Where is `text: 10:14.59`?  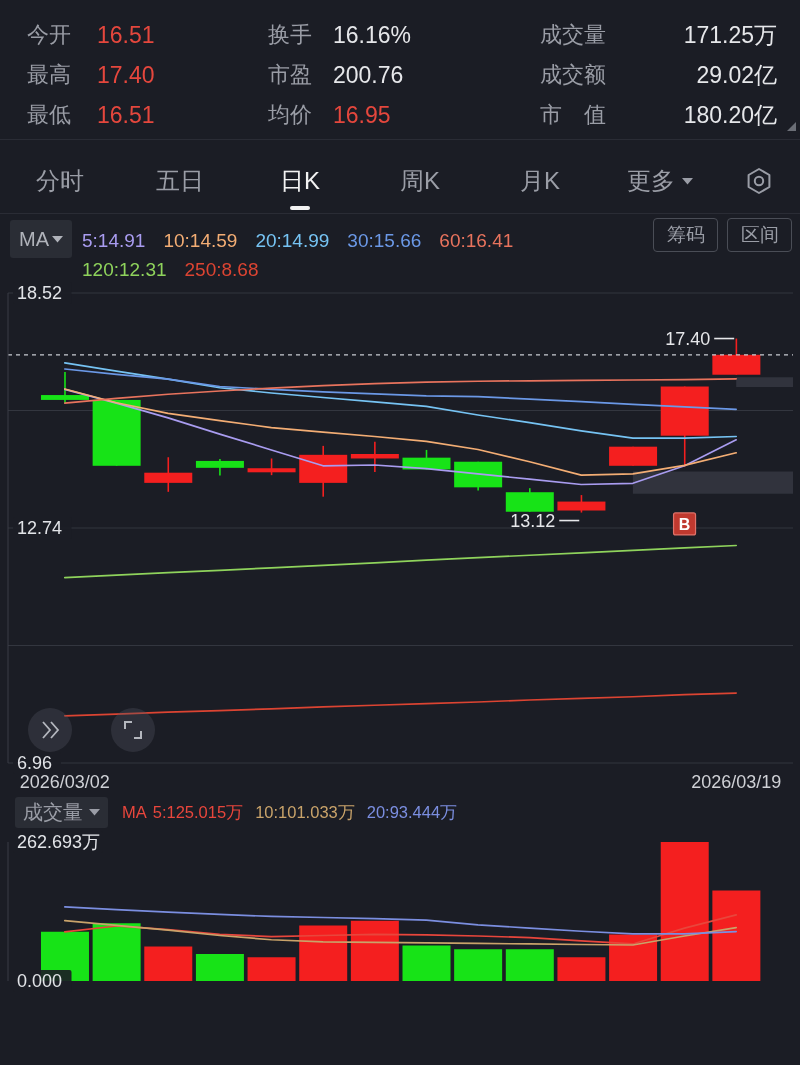
text: 10:14.59 is located at coordinates (200, 241).